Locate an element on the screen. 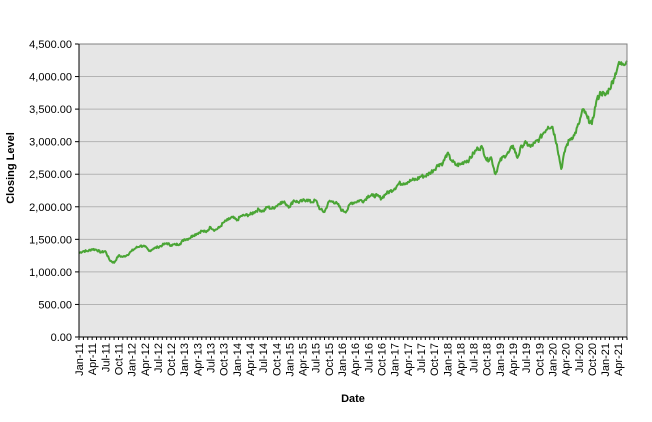 The image size is (652, 422). x-tick-label: Jan-11 is located at coordinates (80, 359).